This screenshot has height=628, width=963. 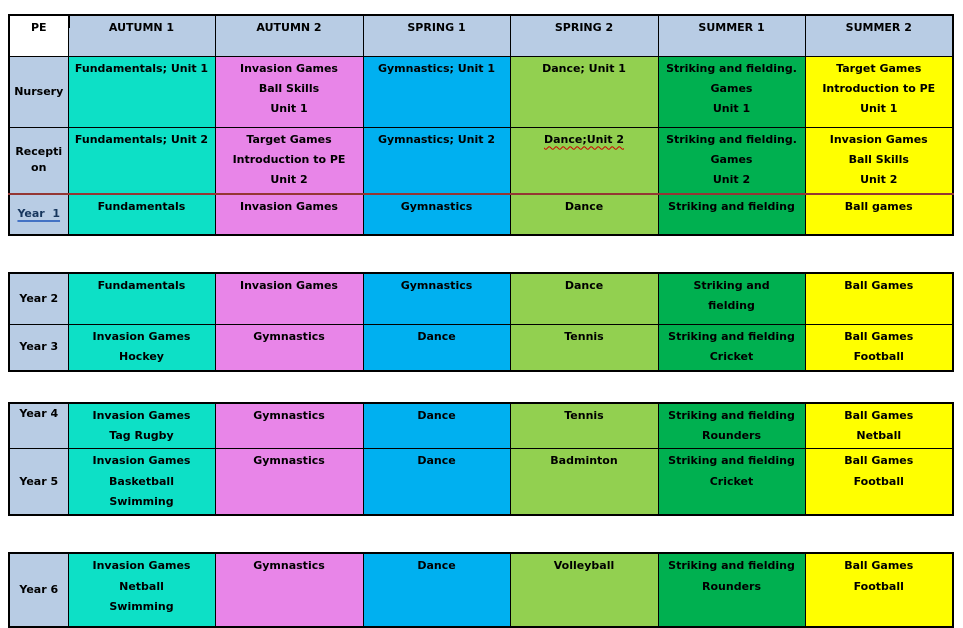 What do you see at coordinates (731, 482) in the screenshot?
I see `year5-summer1-cell: Striking and fielding Cricket` at bounding box center [731, 482].